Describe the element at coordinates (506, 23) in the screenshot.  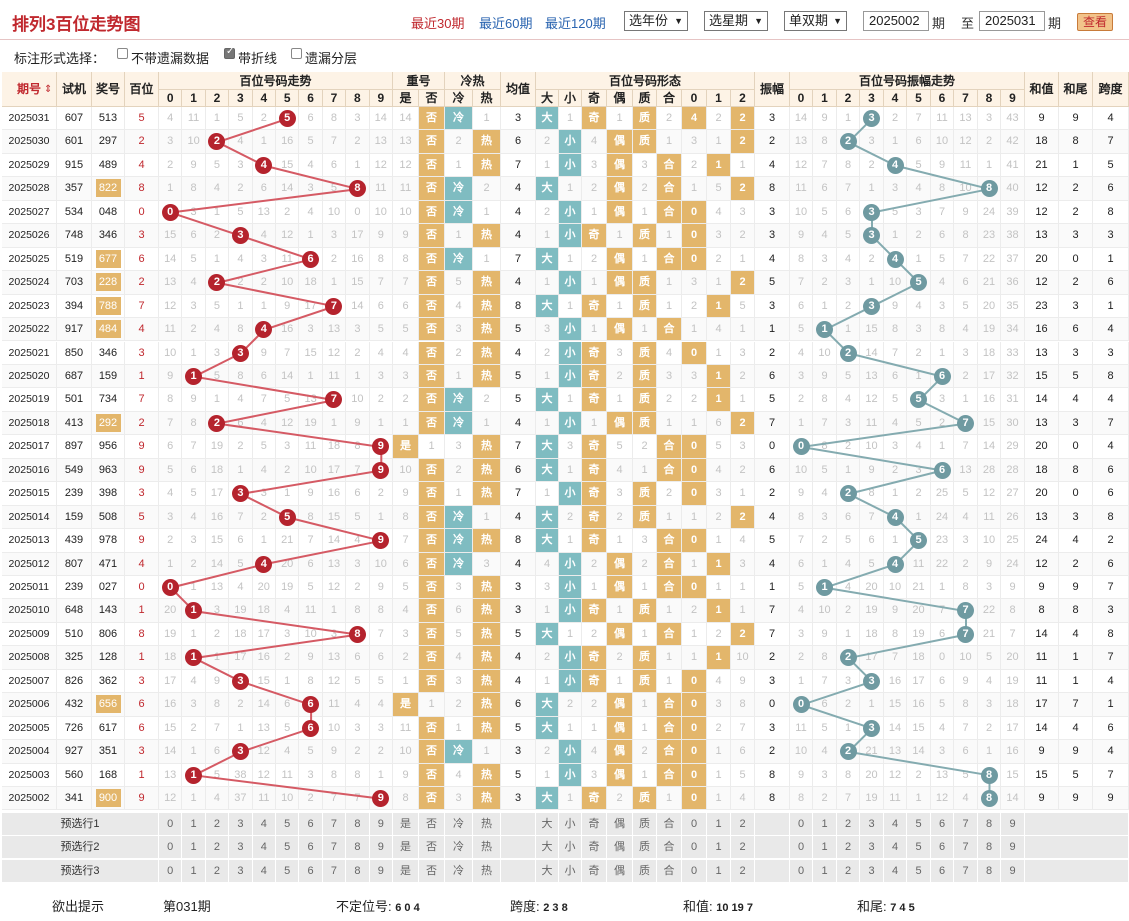
I see `link-recent-60: 最近60期` at that location.